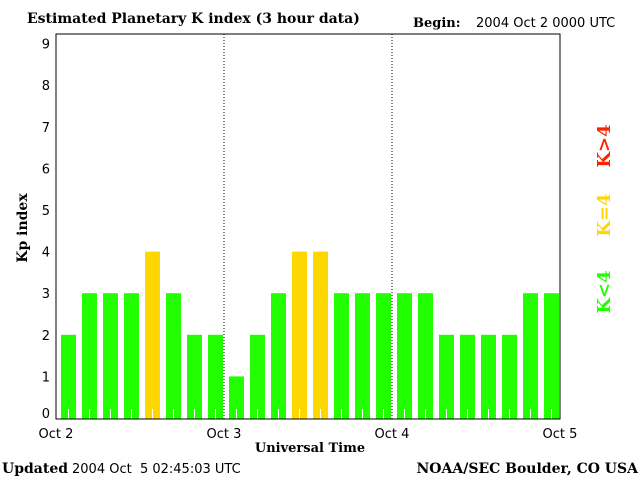 This screenshot has width=640, height=480. Describe the element at coordinates (156, 469) in the screenshot. I see `updated-value: 2004 Oct 5 02:45:03 UTC` at that location.